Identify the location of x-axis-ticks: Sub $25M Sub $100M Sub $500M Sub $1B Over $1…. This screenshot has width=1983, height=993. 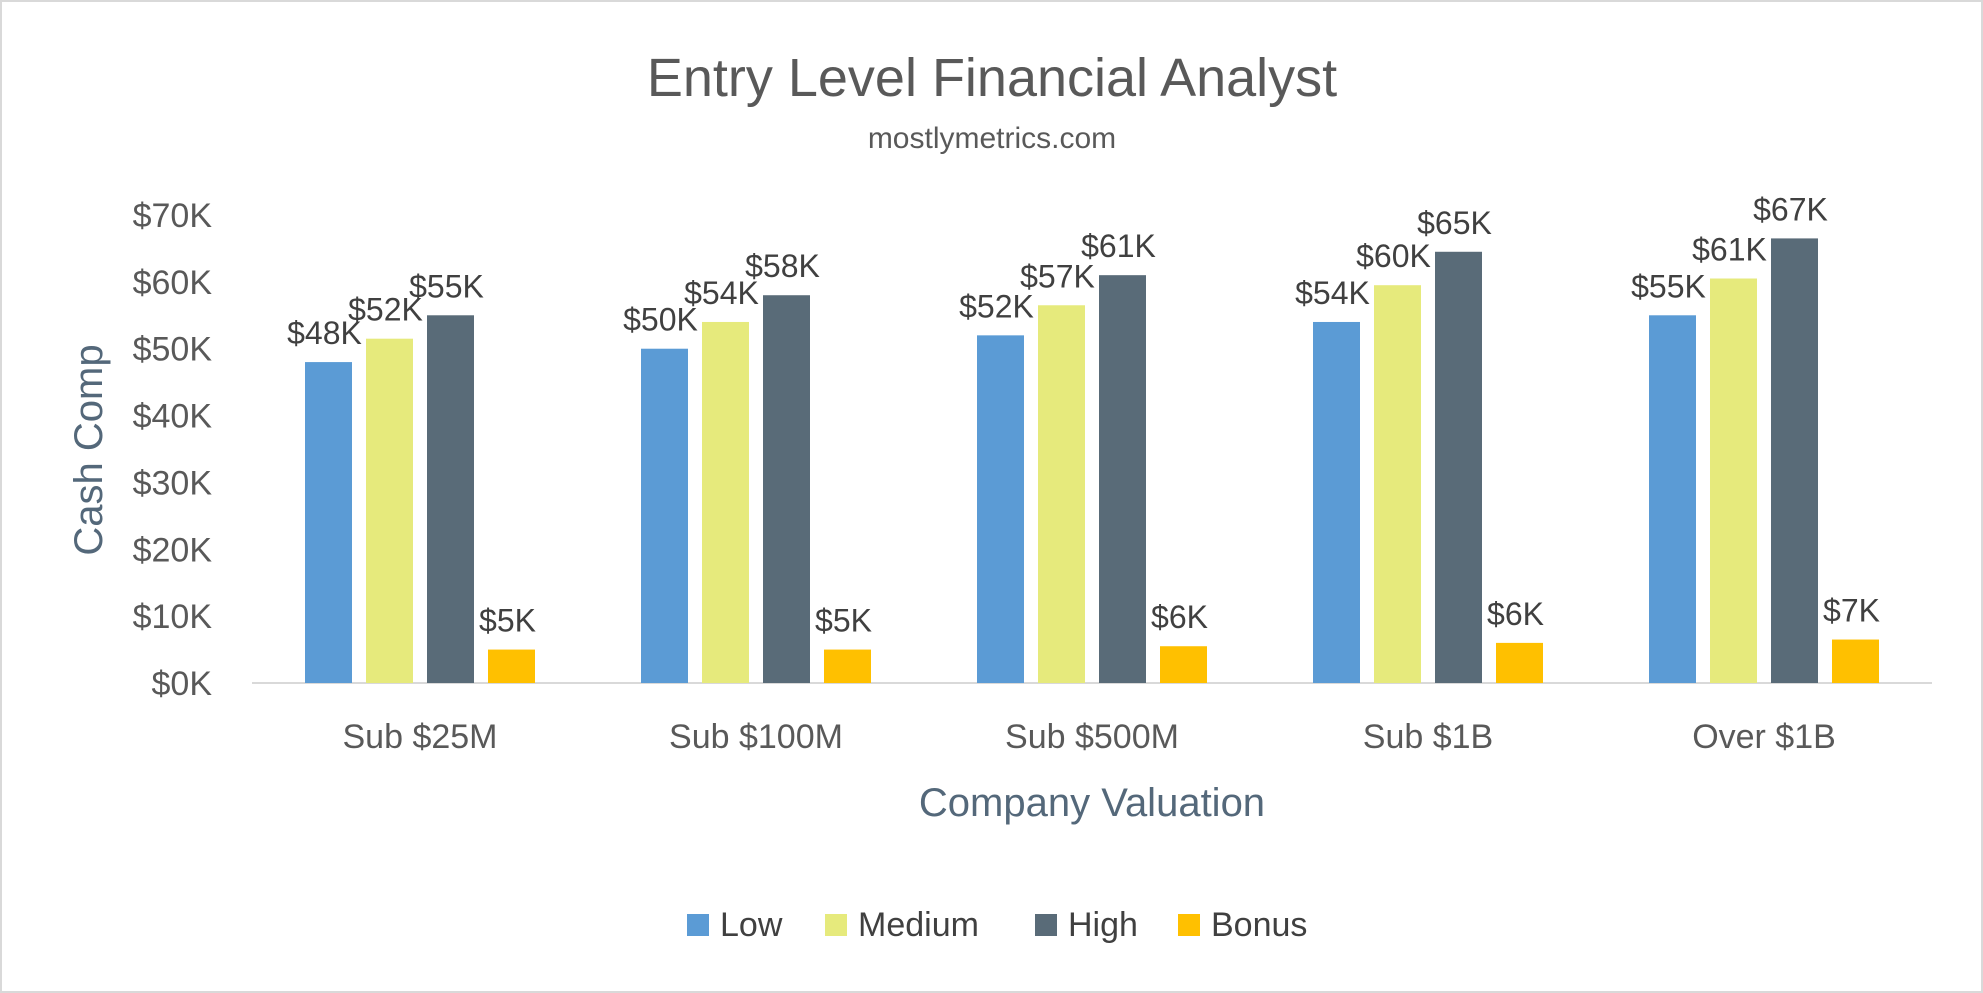
(1089, 737).